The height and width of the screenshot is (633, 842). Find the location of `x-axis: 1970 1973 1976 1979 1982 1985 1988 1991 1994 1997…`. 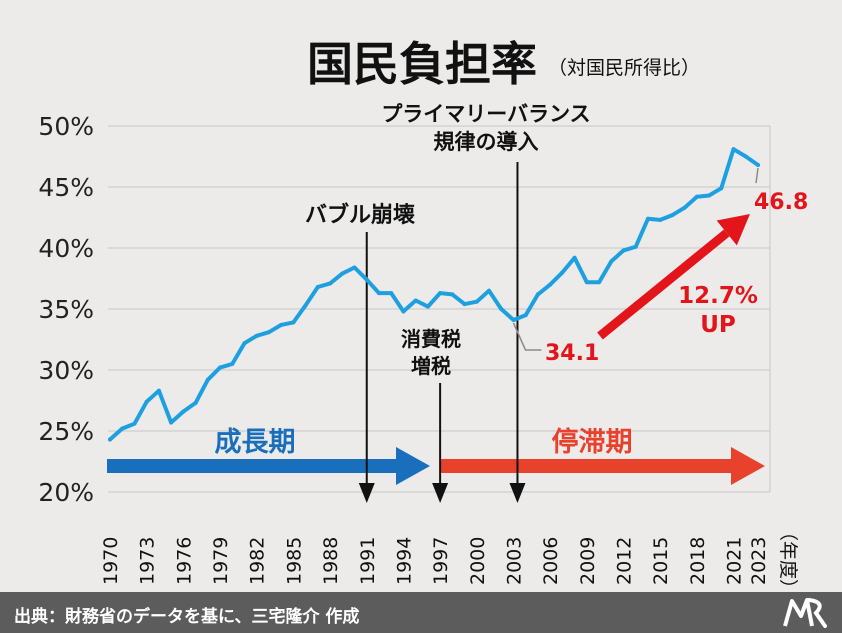

x-axis: 1970 1973 1976 1979 1982 1985 1988 1991 1994 1997… is located at coordinates (435, 561).